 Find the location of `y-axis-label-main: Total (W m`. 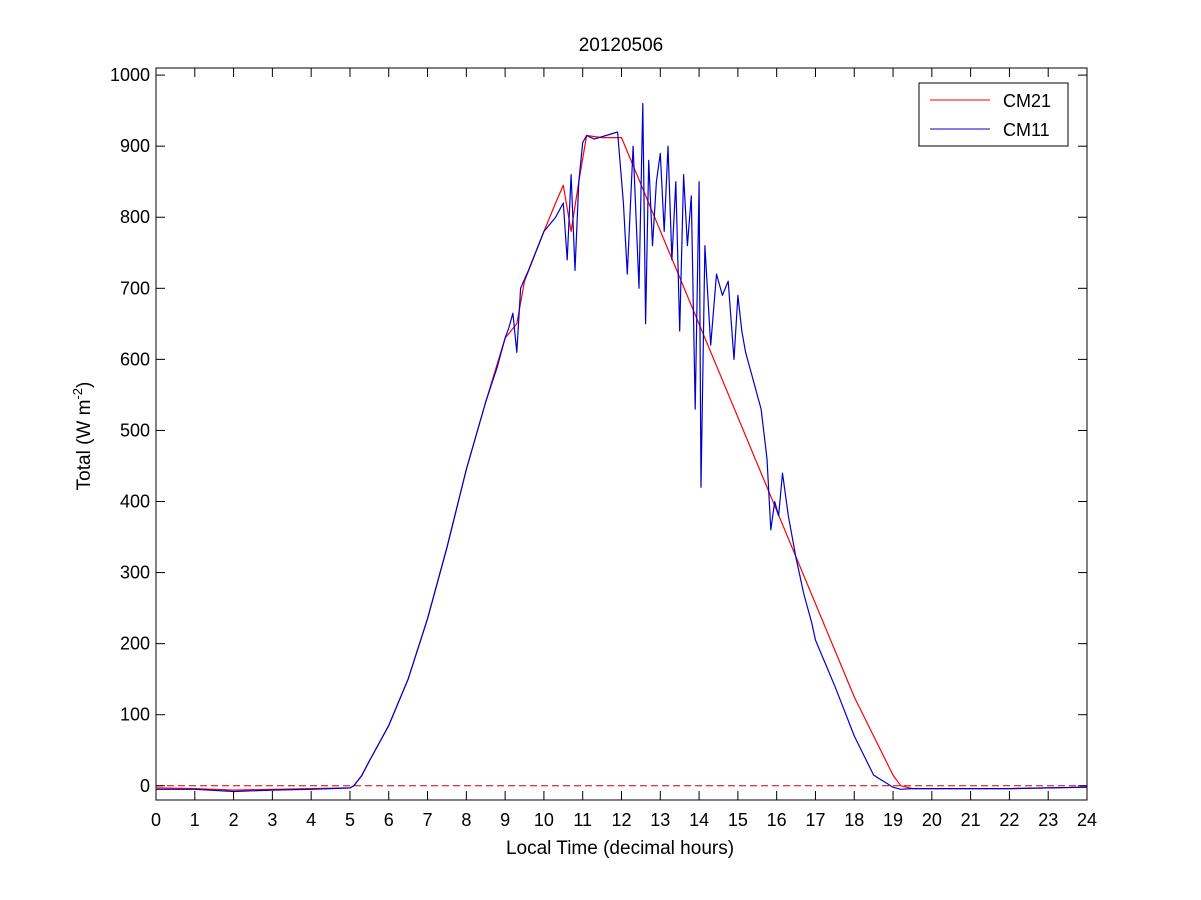

y-axis-label-main: Total (W m is located at coordinates (84, 445).